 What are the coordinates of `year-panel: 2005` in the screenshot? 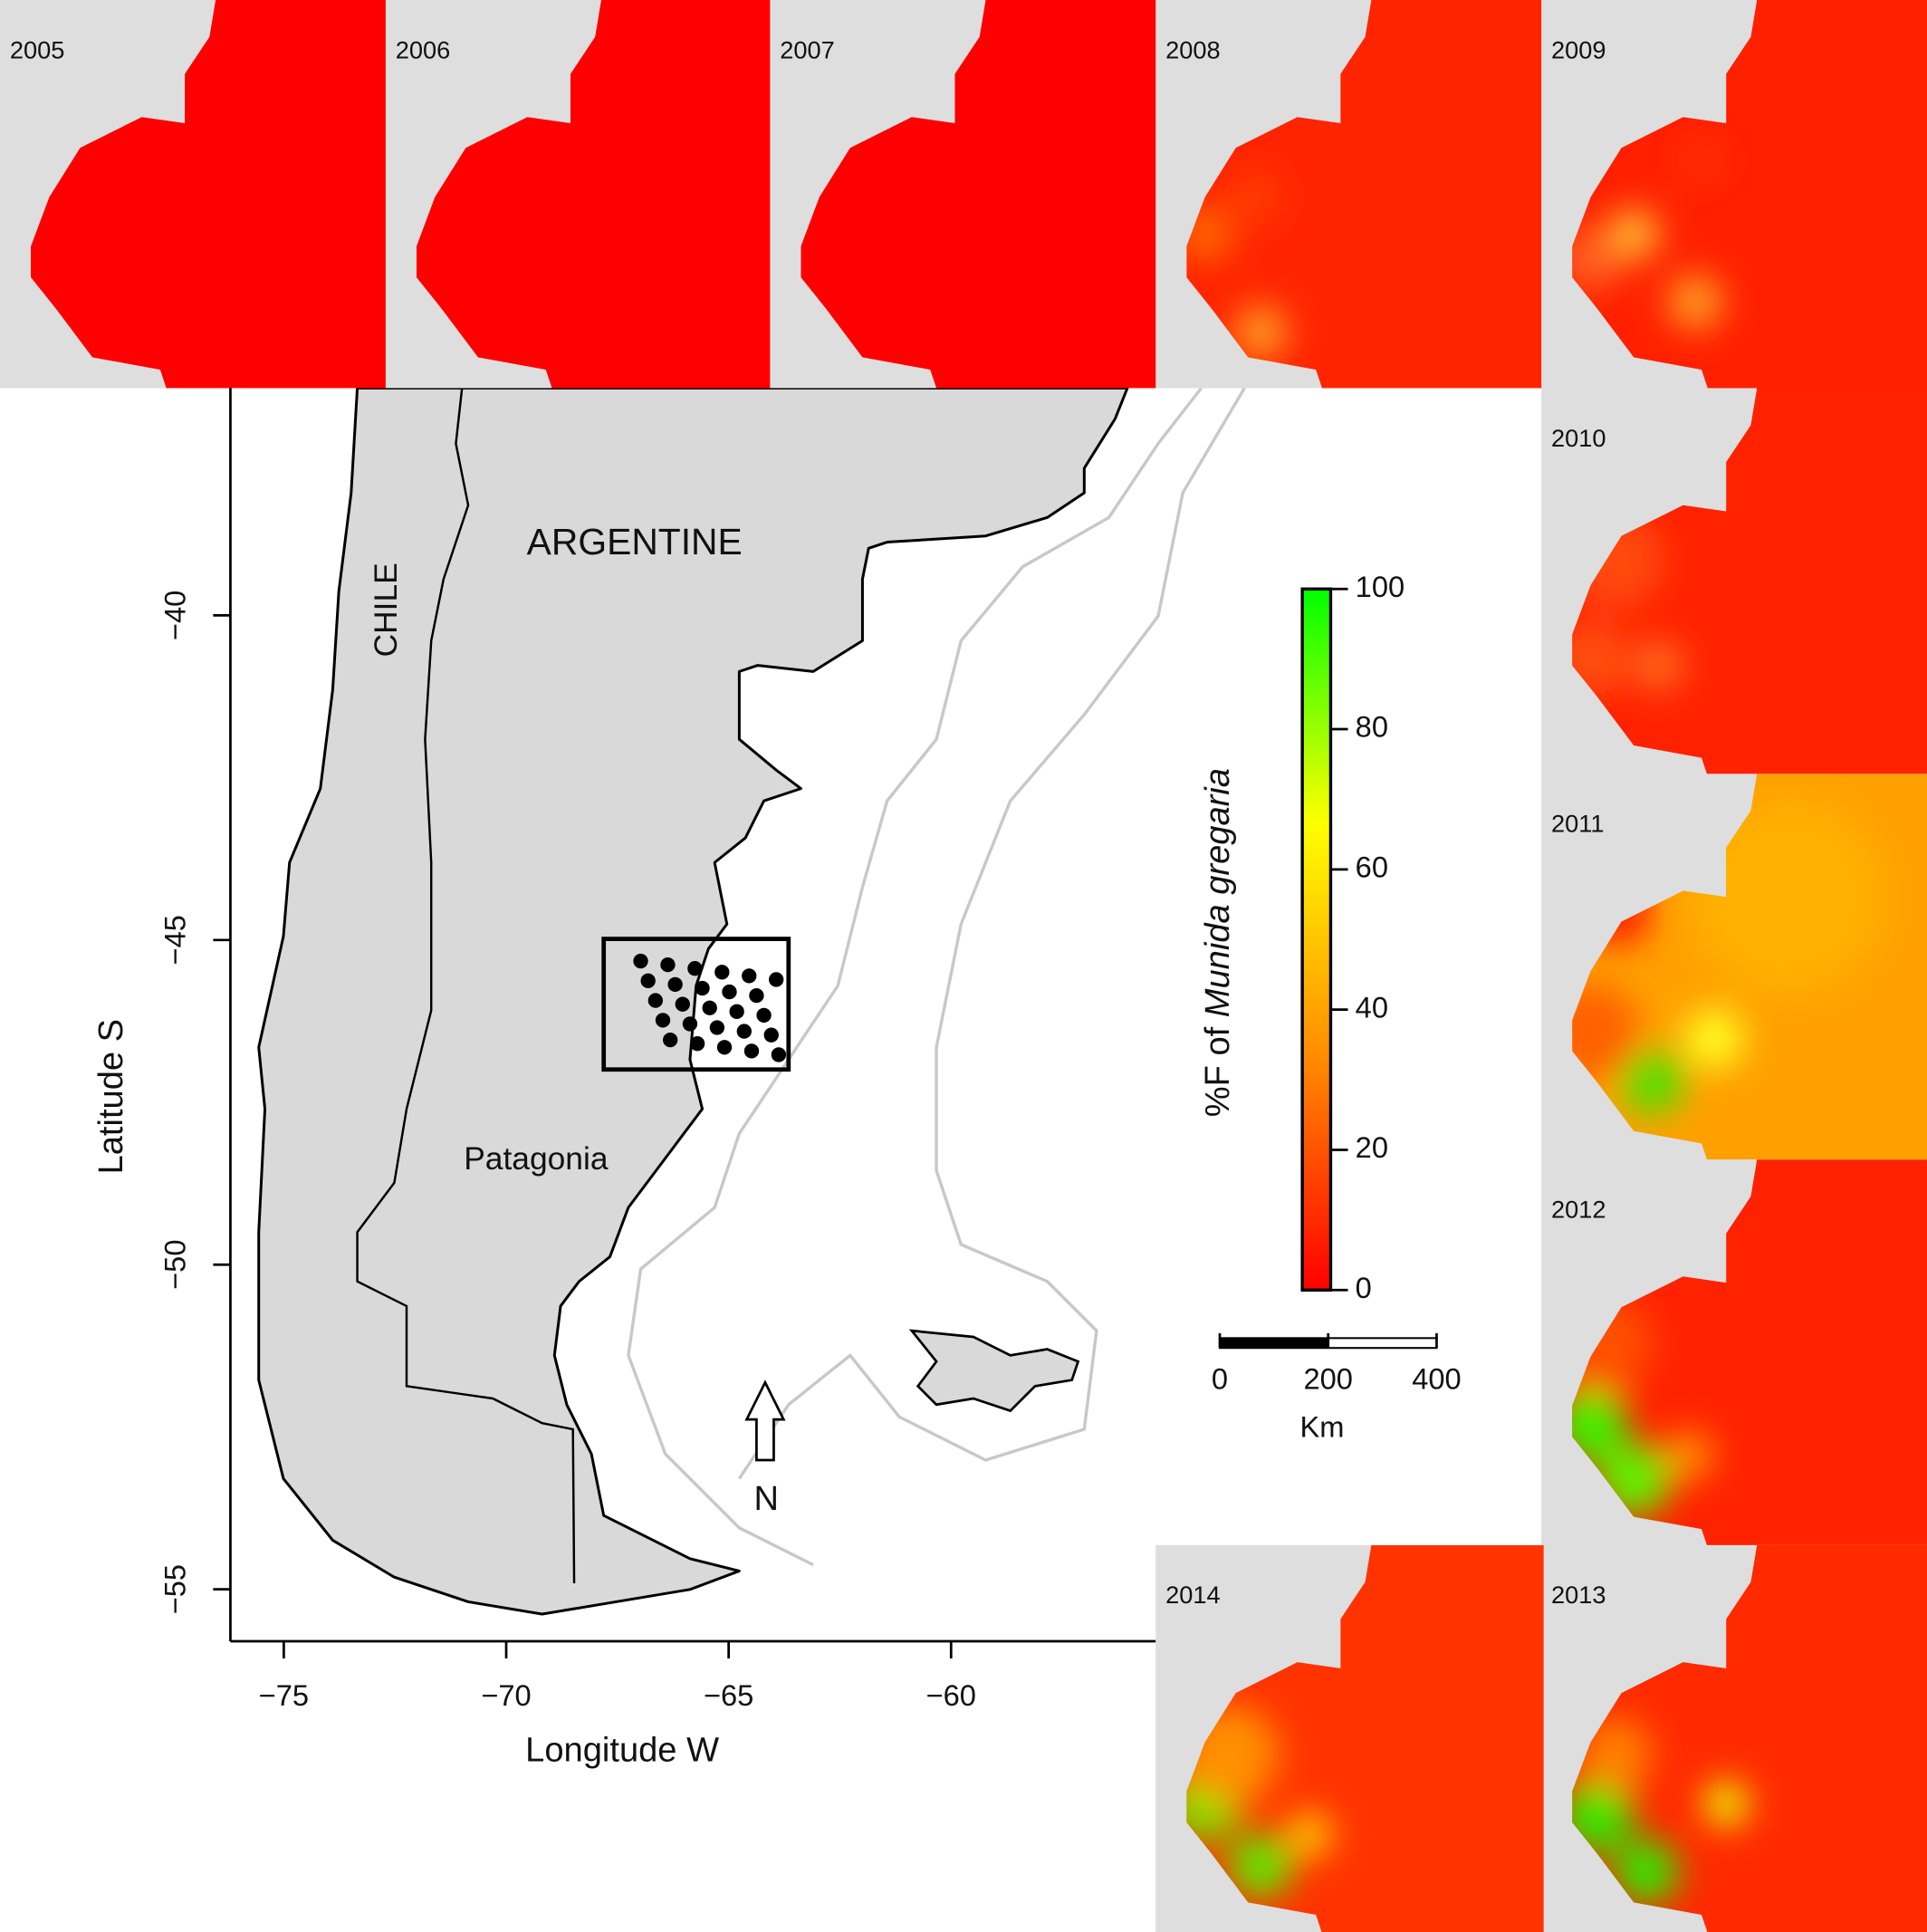 It's located at (194, 194).